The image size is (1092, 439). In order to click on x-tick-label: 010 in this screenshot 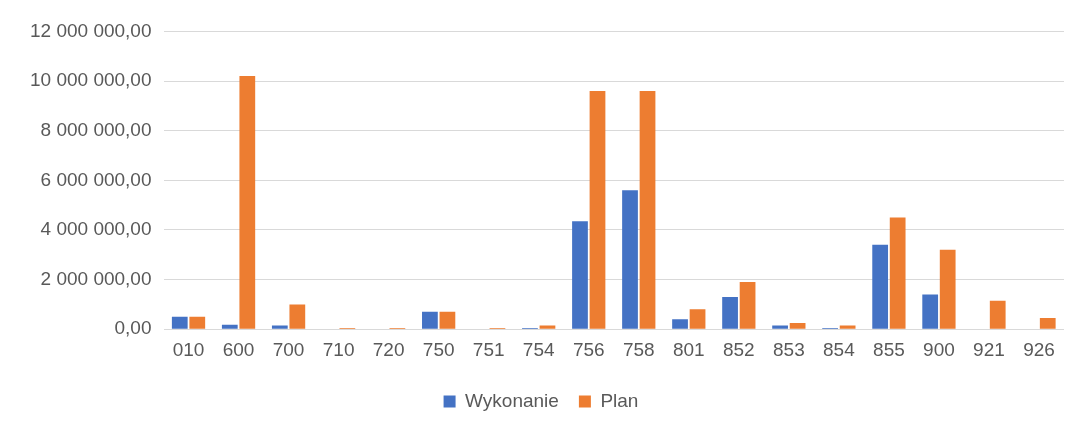, I will do `click(188, 349)`.